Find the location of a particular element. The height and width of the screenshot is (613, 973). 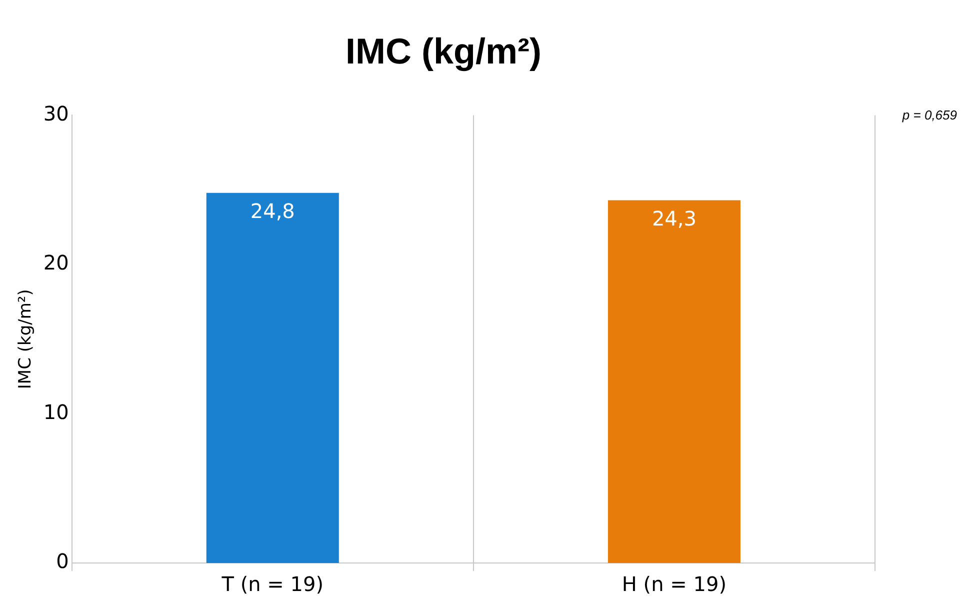

chart-title: IMC (kg/m²) is located at coordinates (444, 51).